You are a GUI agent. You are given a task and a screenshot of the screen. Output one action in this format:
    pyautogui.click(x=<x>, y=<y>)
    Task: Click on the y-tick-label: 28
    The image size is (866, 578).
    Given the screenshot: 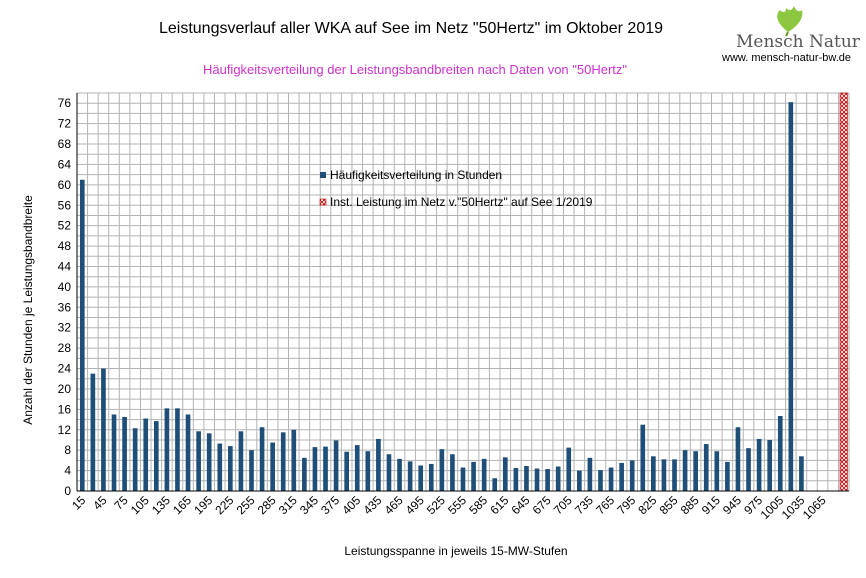 What is the action you would take?
    pyautogui.click(x=65, y=348)
    